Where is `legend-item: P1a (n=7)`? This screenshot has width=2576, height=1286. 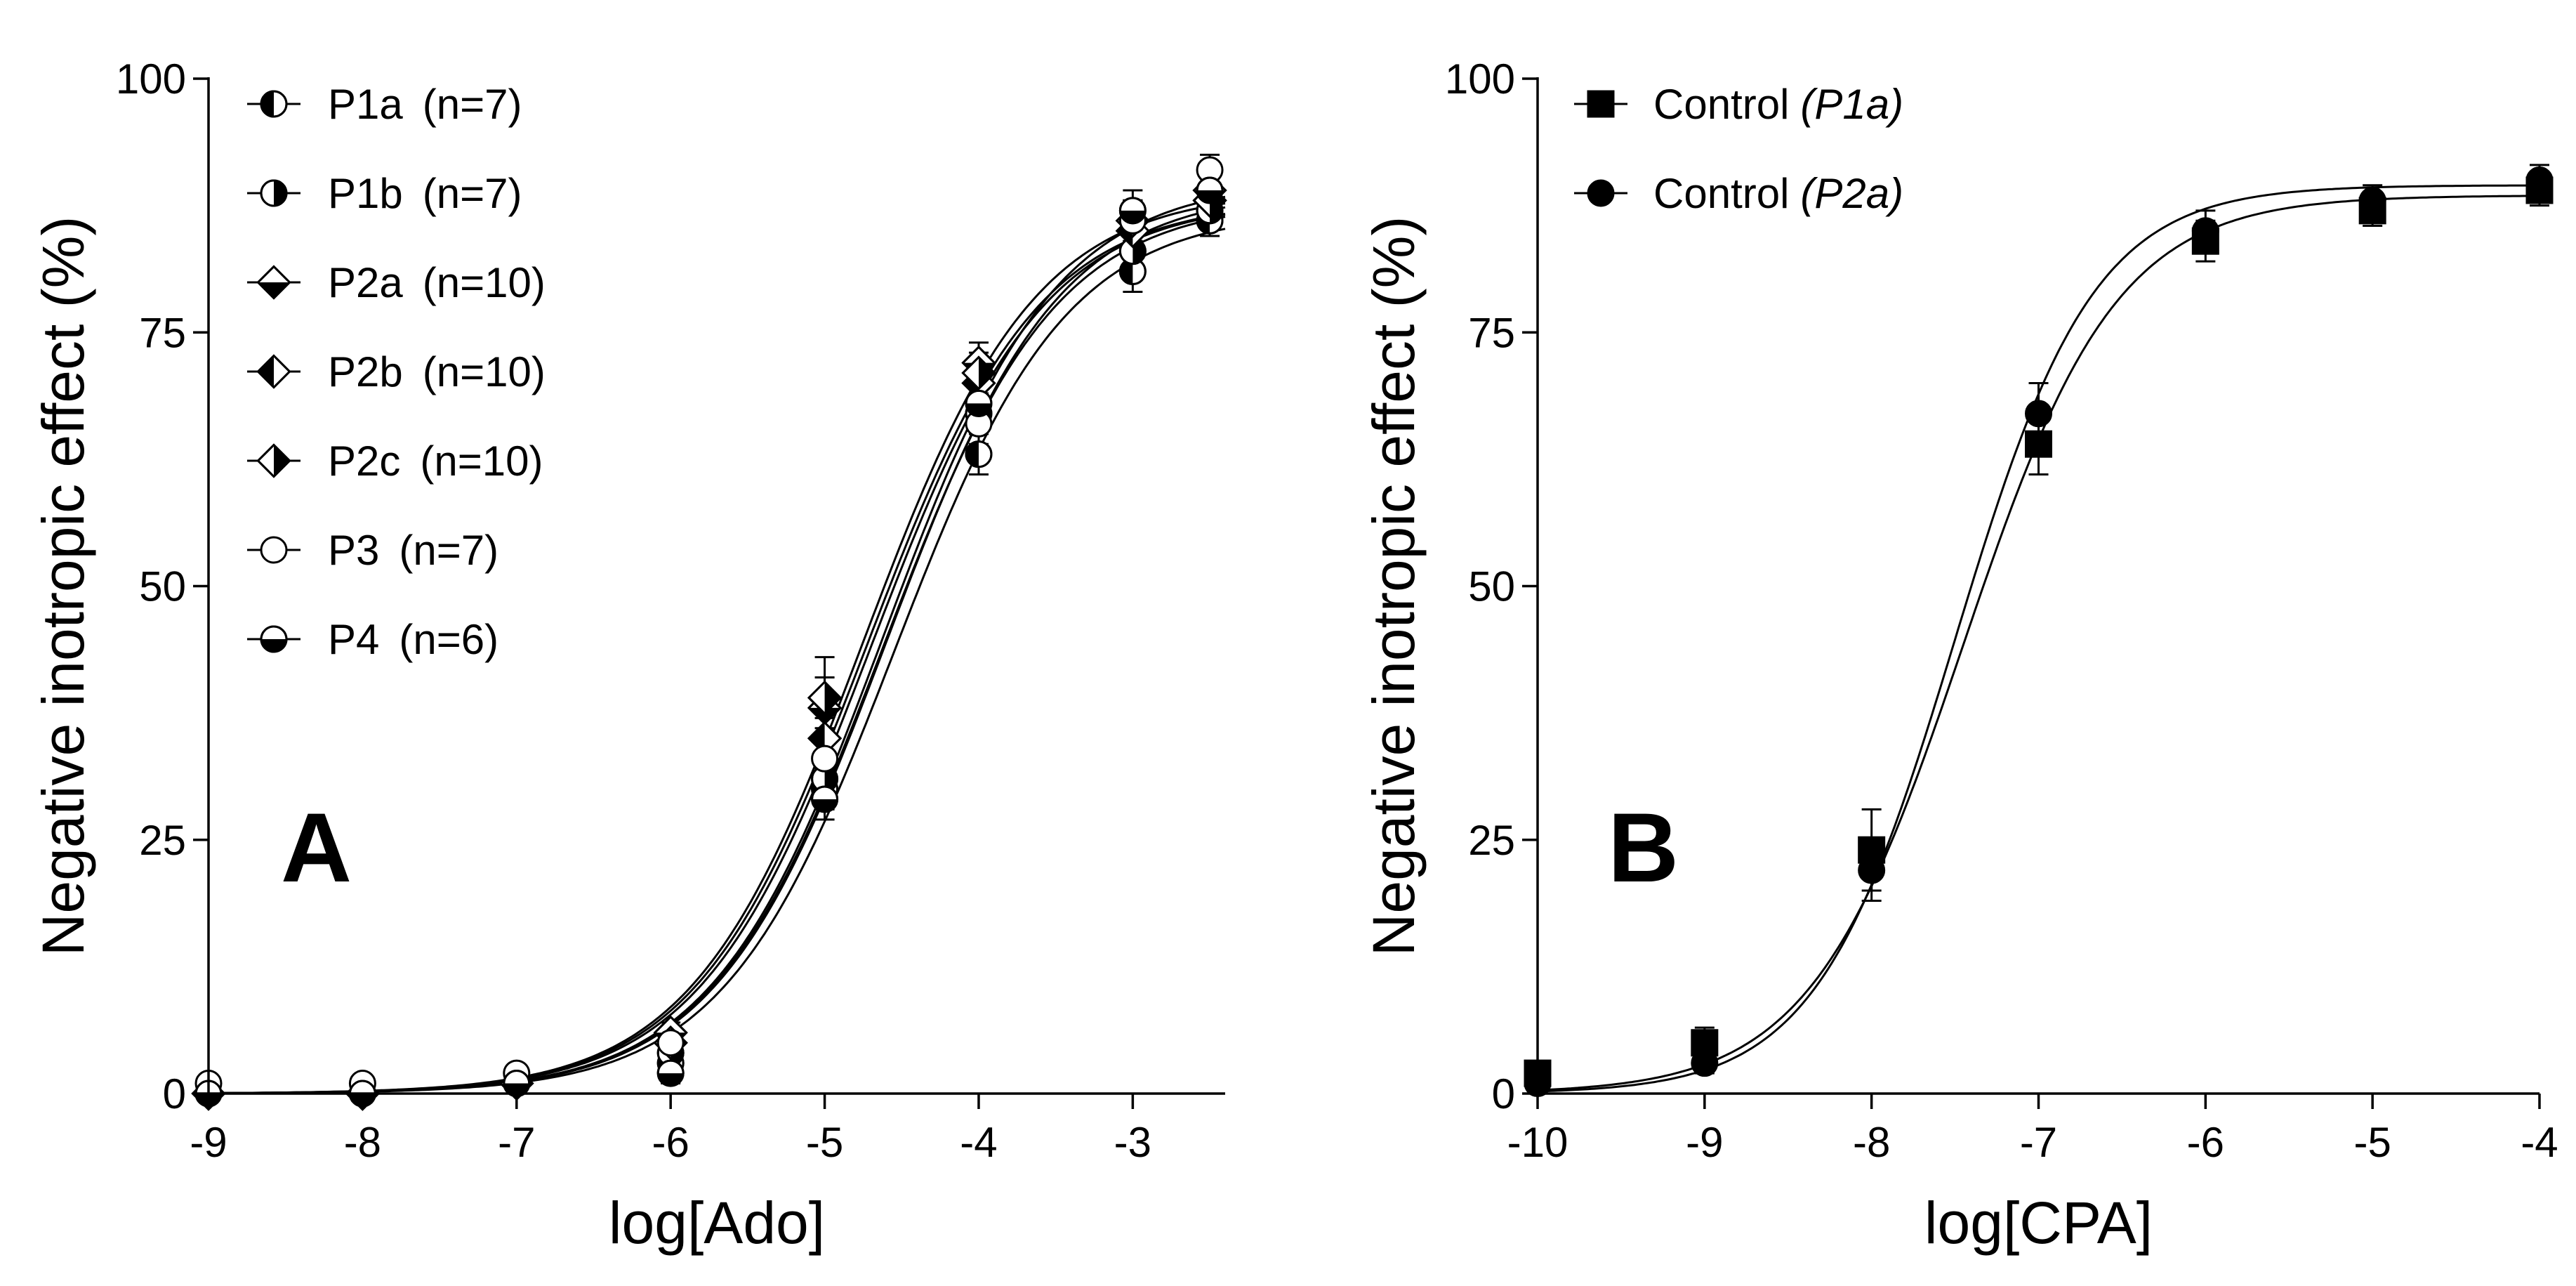 legend-item: P1a (n=7) is located at coordinates (384, 105).